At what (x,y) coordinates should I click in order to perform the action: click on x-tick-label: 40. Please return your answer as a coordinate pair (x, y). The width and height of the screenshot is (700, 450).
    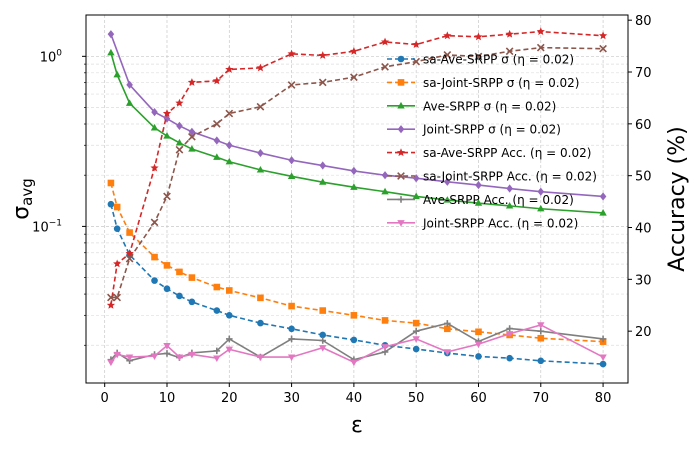
    Looking at the image, I should click on (354, 398).